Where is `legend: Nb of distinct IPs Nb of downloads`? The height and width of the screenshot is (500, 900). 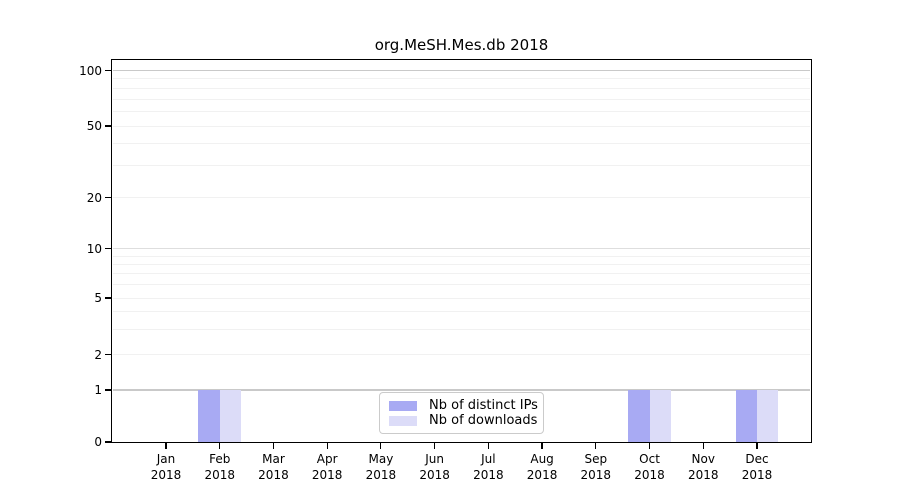
legend: Nb of distinct IPs Nb of downloads is located at coordinates (461, 413).